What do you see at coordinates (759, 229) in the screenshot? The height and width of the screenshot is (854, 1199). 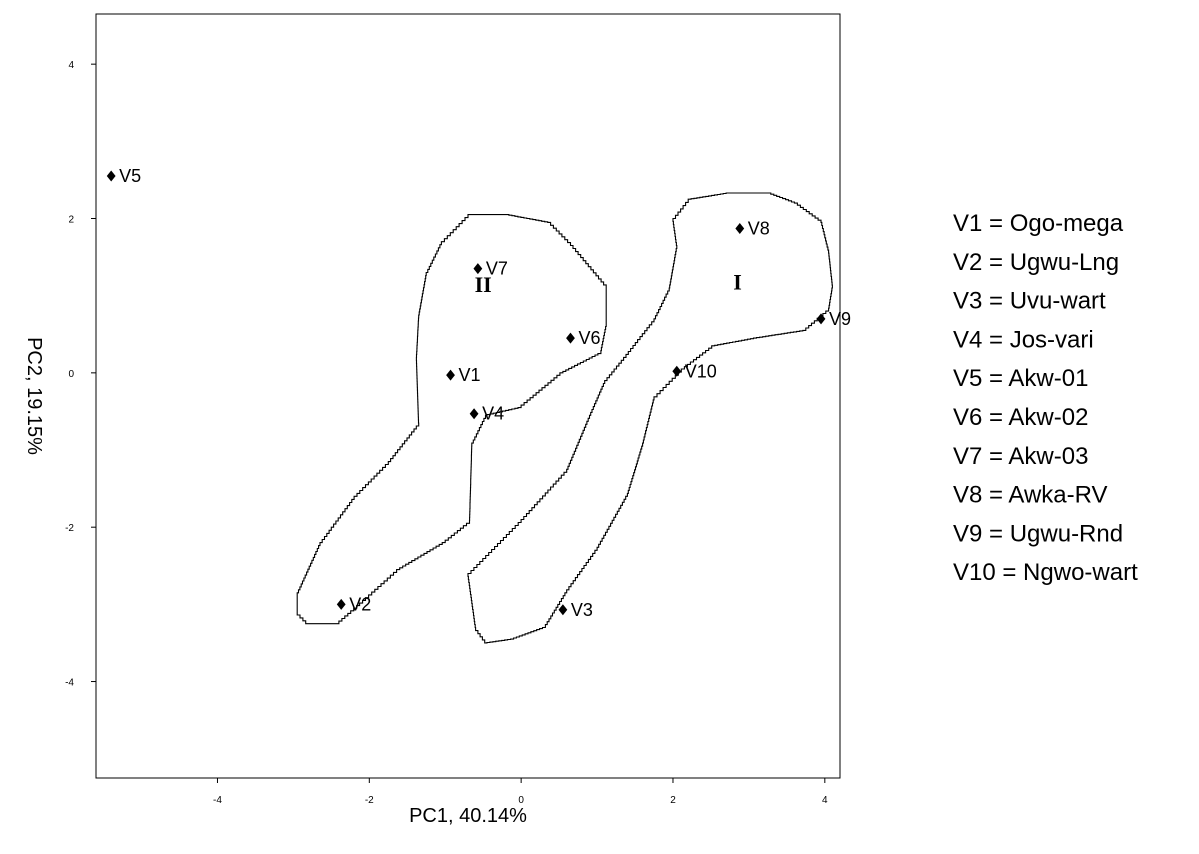 I see `point-label-v8: V8` at bounding box center [759, 229].